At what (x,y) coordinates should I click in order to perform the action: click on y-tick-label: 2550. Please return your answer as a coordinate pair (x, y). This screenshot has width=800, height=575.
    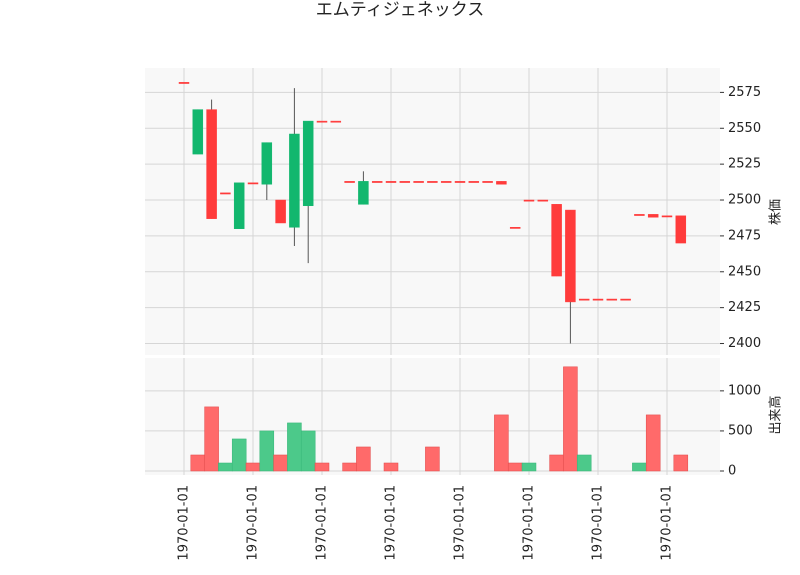
    Looking at the image, I should click on (744, 128).